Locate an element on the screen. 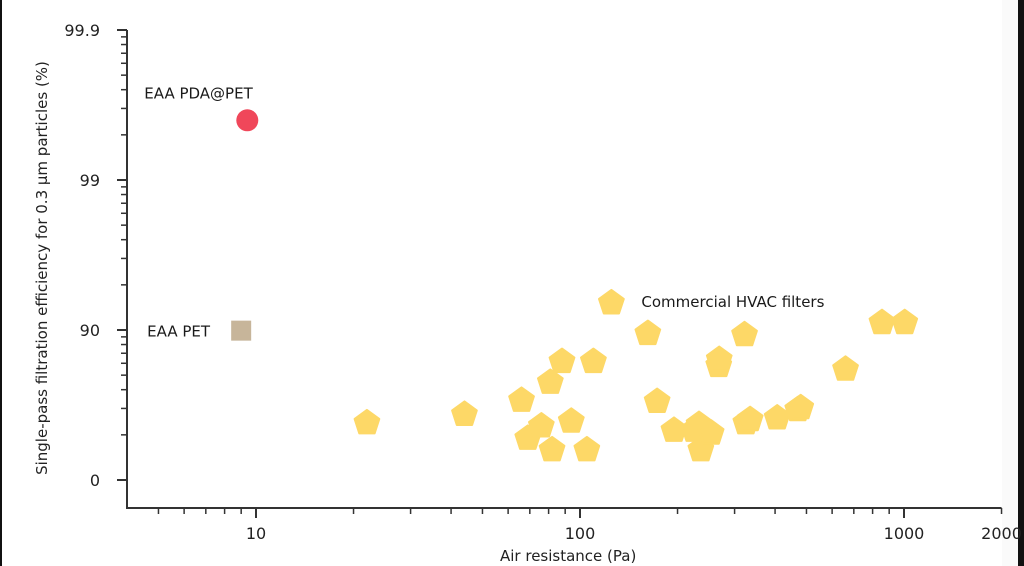 This screenshot has height=566, width=1024. x-tick-label: 1000 is located at coordinates (904, 533).